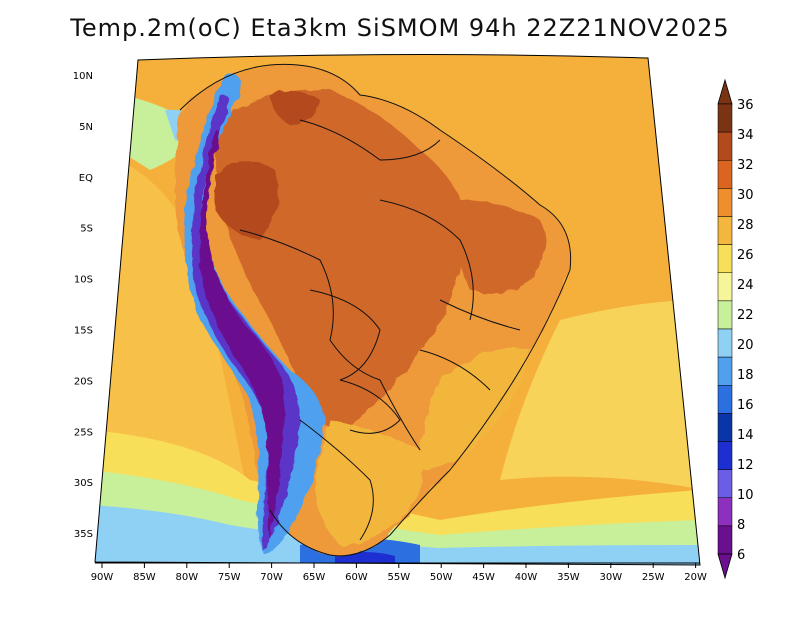  I want to click on colorbar: 6 8 10 12 14 16 18 20 22 24 26 28 30 32 34 36, so click(735, 329).